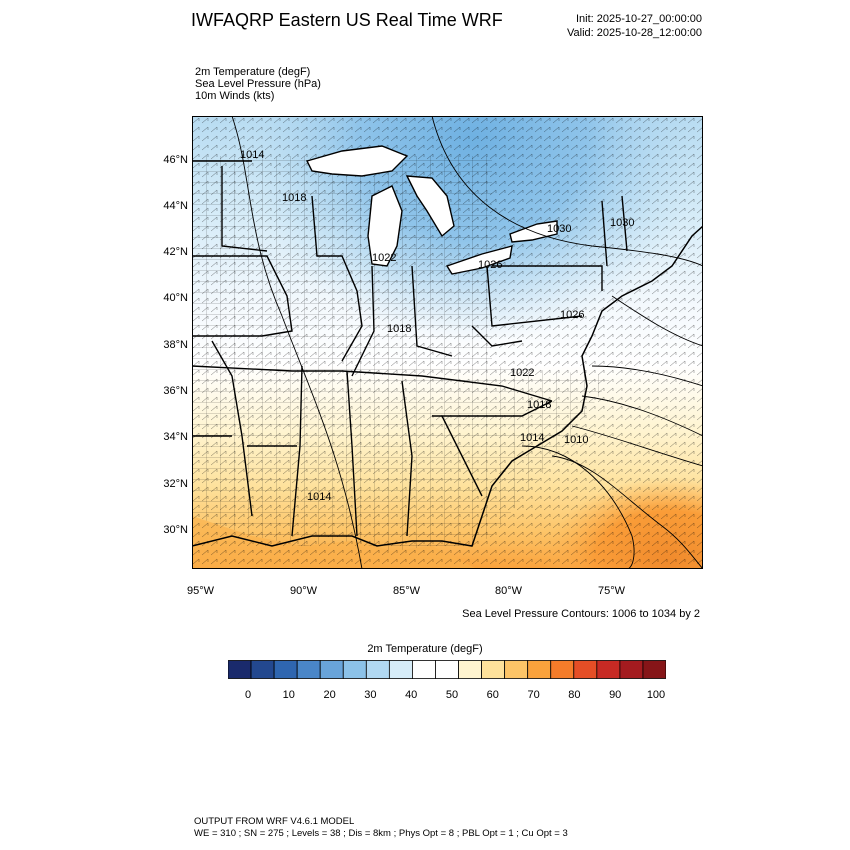  What do you see at coordinates (431, 210) in the screenshot?
I see `great-lakes` at bounding box center [431, 210].